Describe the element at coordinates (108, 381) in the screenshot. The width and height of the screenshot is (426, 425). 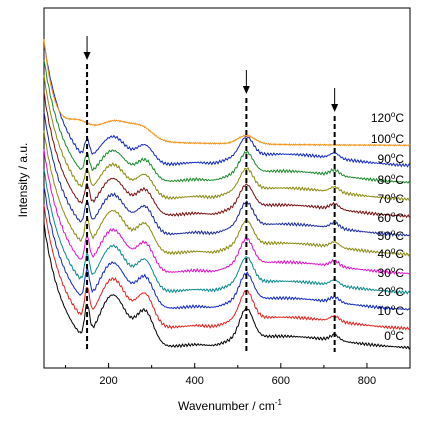
I see `x-tick-label: 200` at that location.